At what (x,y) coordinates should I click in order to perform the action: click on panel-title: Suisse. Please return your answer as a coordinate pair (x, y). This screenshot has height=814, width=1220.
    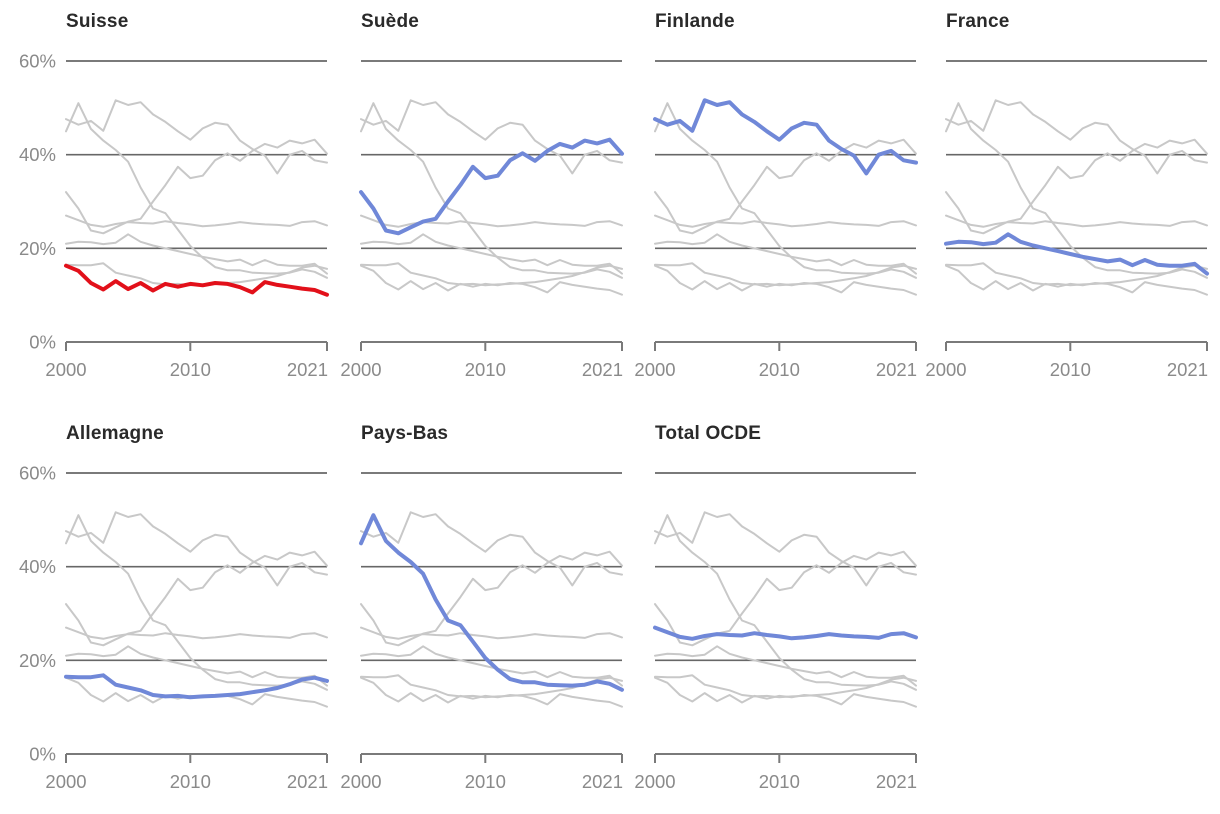
    Looking at the image, I should click on (97, 21).